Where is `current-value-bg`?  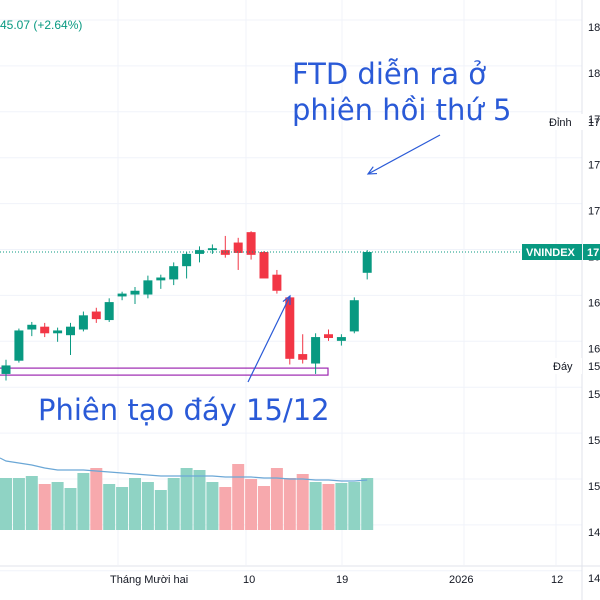
current-value-bg is located at coordinates (591, 252).